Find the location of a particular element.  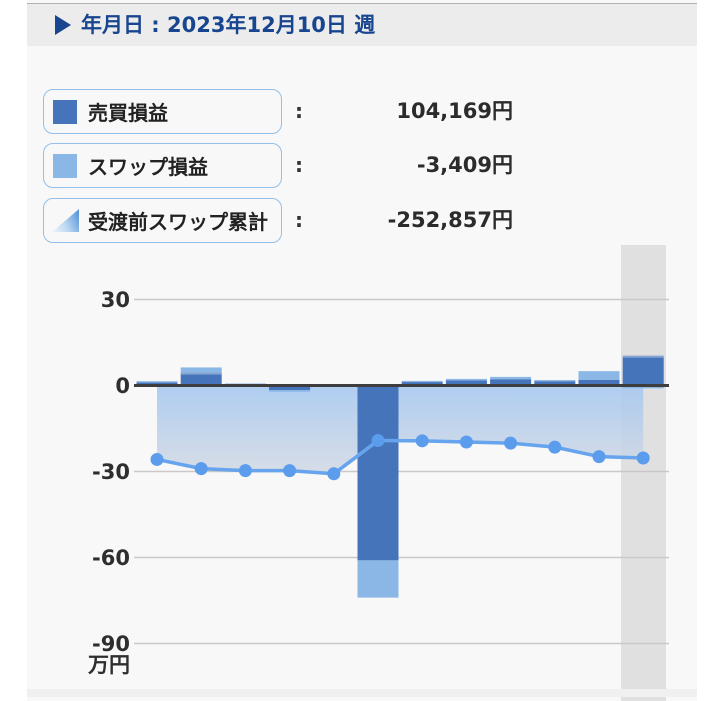

selected-week-highlight is located at coordinates (643, 473).